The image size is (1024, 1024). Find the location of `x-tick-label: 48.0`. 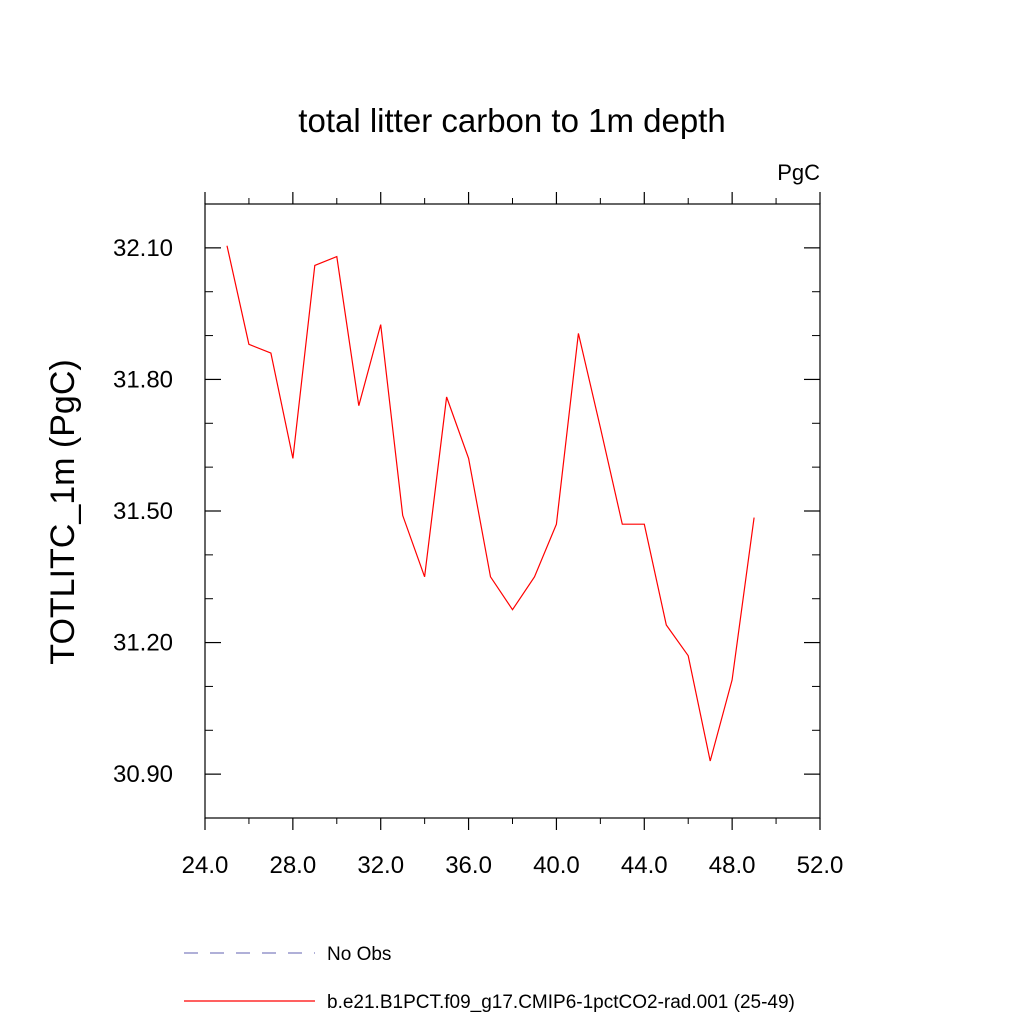

x-tick-label: 48.0 is located at coordinates (732, 865).